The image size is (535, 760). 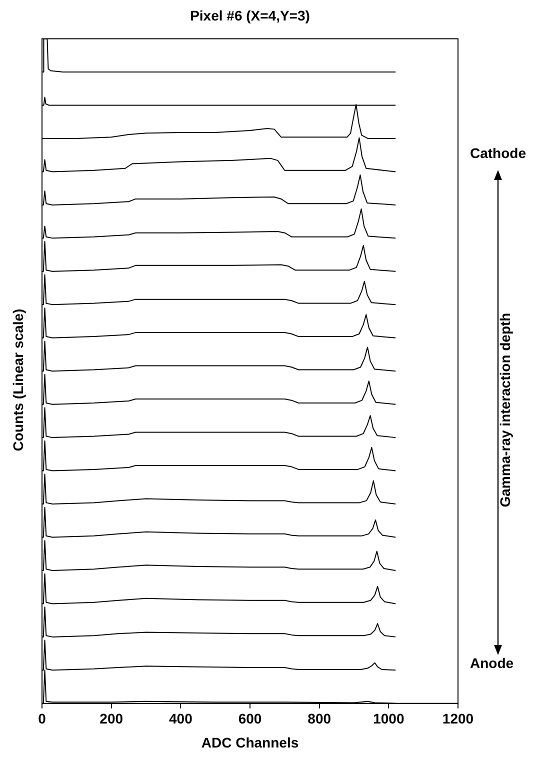 What do you see at coordinates (492, 663) in the screenshot?
I see `text: Anode` at bounding box center [492, 663].